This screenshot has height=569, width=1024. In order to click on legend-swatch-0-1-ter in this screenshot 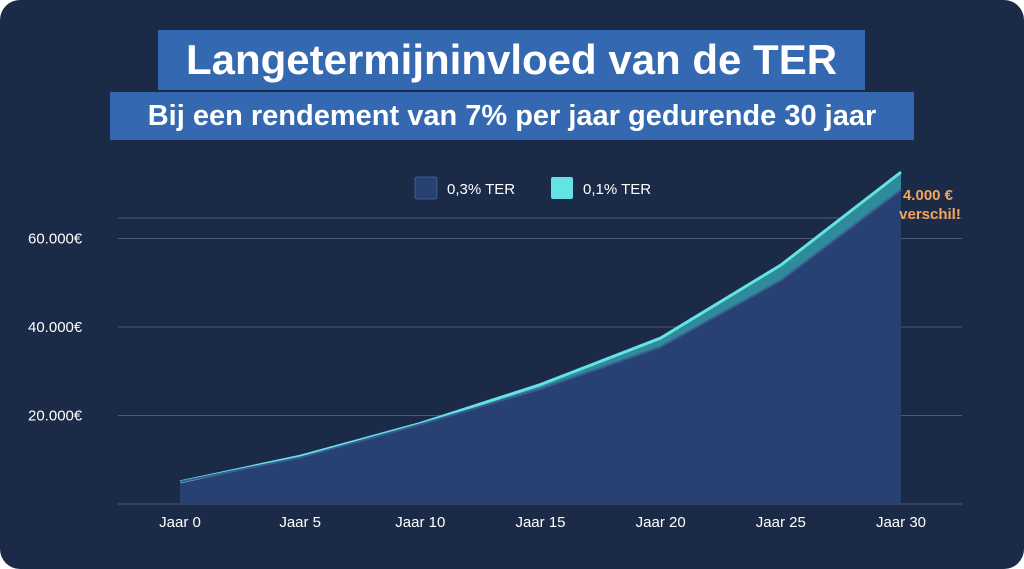, I will do `click(562, 188)`.